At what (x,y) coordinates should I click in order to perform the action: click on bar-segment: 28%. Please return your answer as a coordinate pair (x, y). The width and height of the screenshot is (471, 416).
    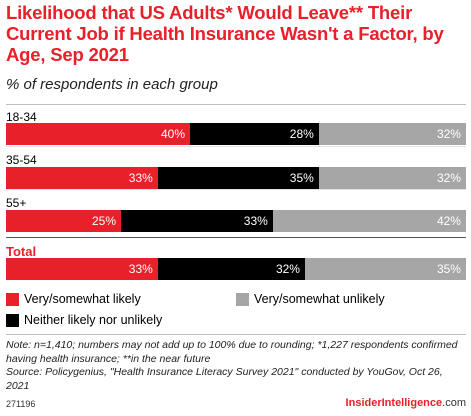
    Looking at the image, I should click on (254, 134).